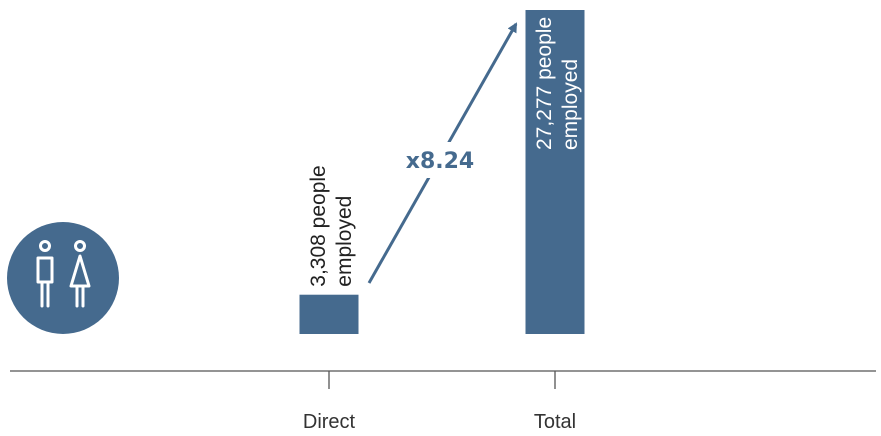 The width and height of the screenshot is (881, 436). Describe the element at coordinates (80, 271) in the screenshot. I see `female-figure-body` at that location.